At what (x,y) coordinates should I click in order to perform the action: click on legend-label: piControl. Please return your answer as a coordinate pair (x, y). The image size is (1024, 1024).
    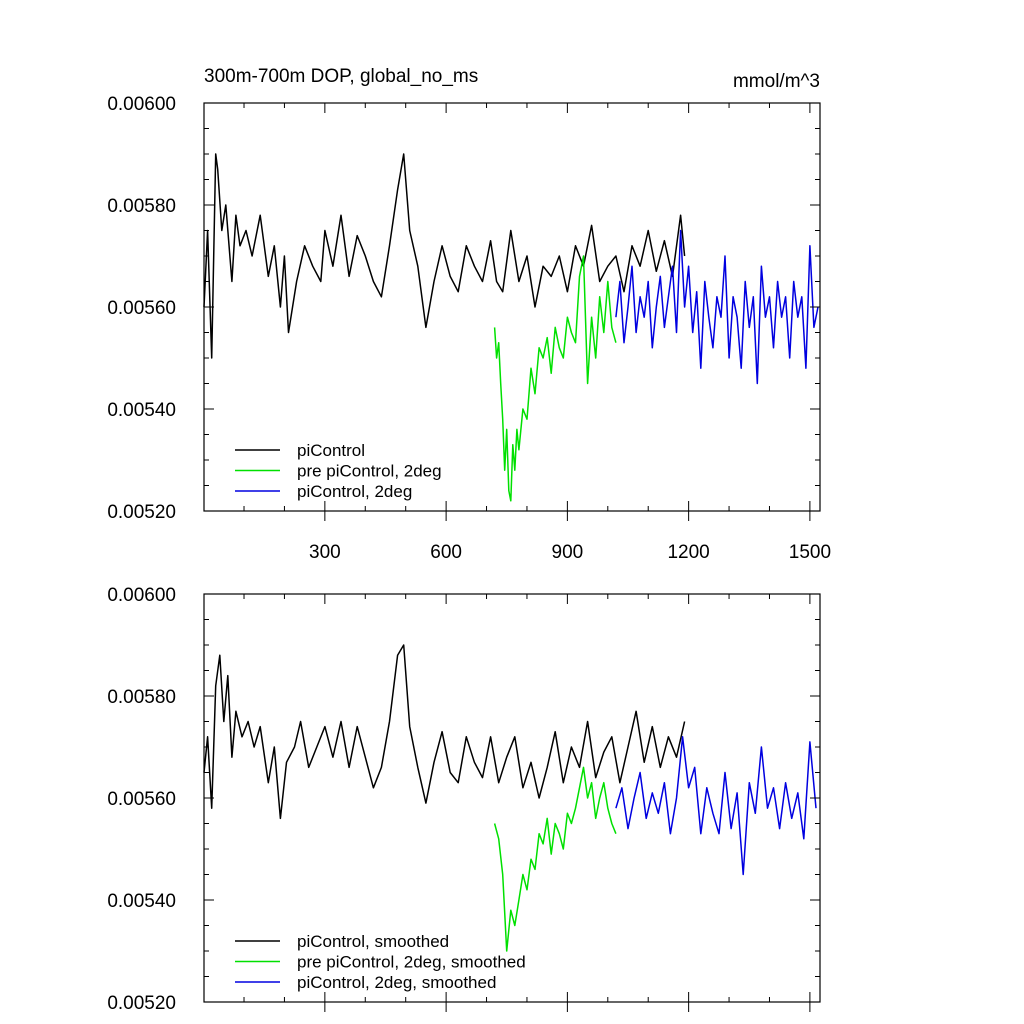
    Looking at the image, I should click on (331, 450).